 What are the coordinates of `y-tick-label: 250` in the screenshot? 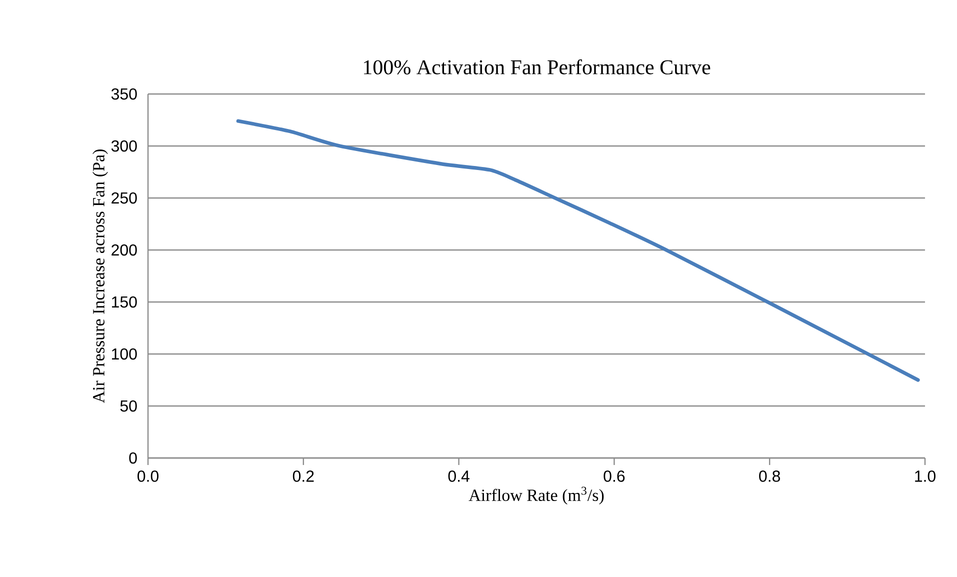 It's located at (124, 198).